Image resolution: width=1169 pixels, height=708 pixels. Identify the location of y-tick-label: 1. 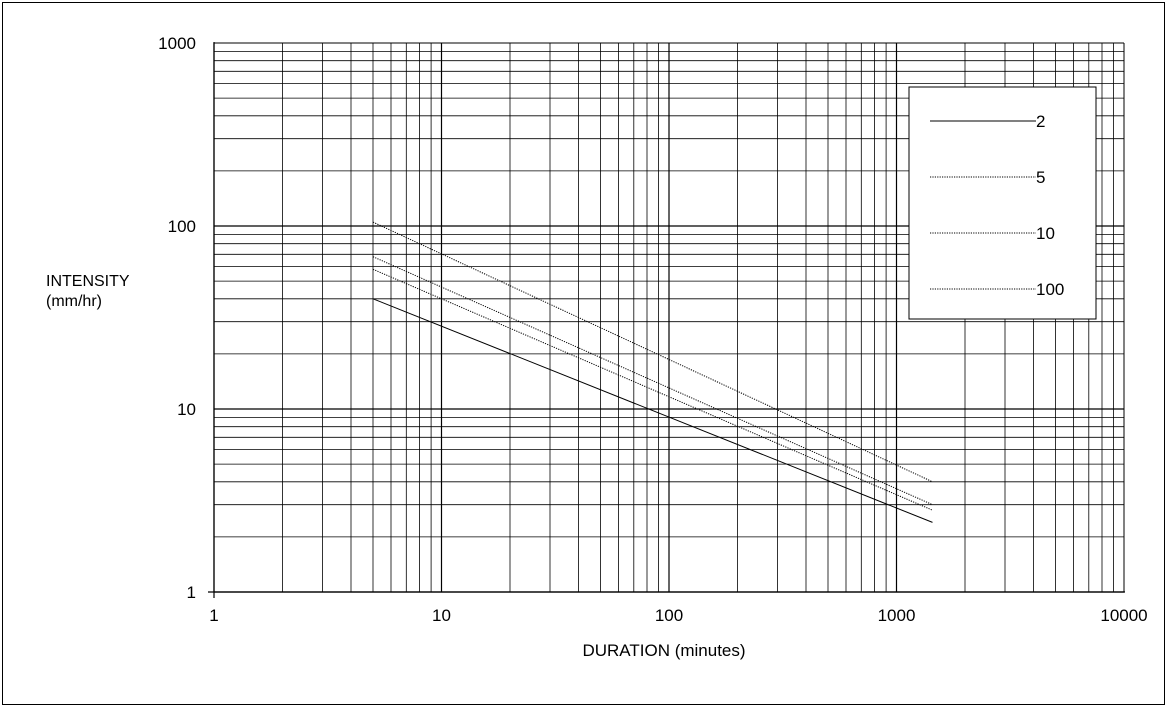
(191, 592).